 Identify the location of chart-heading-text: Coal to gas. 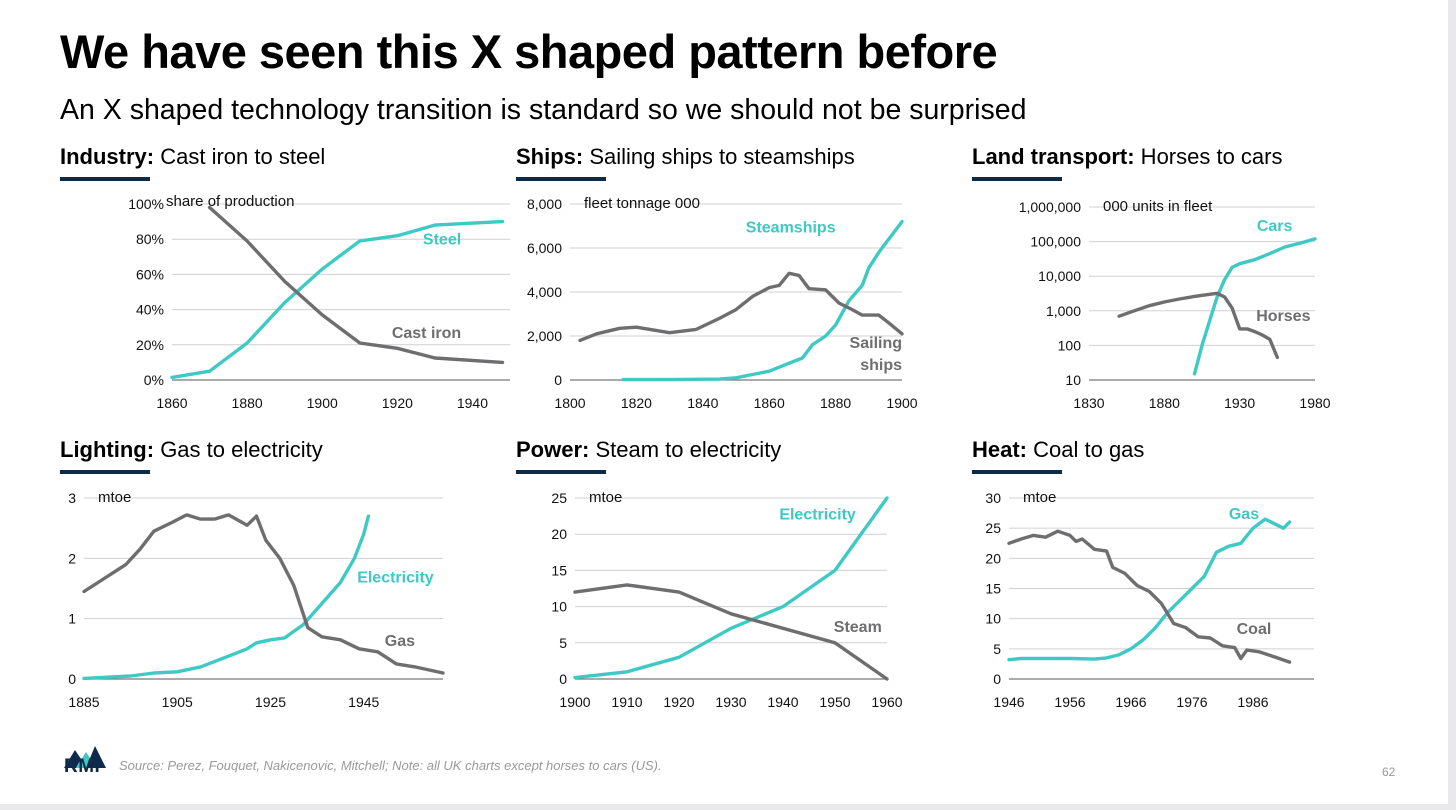
(1086, 449).